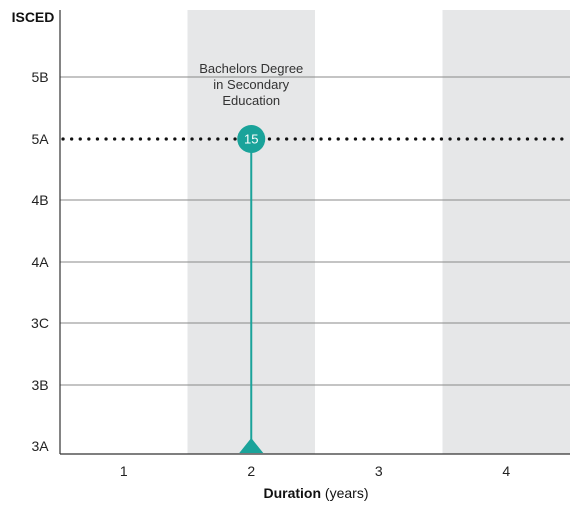 The image size is (570, 507). Describe the element at coordinates (292, 493) in the screenshot. I see `x-axis-title-bold: Duration` at that location.